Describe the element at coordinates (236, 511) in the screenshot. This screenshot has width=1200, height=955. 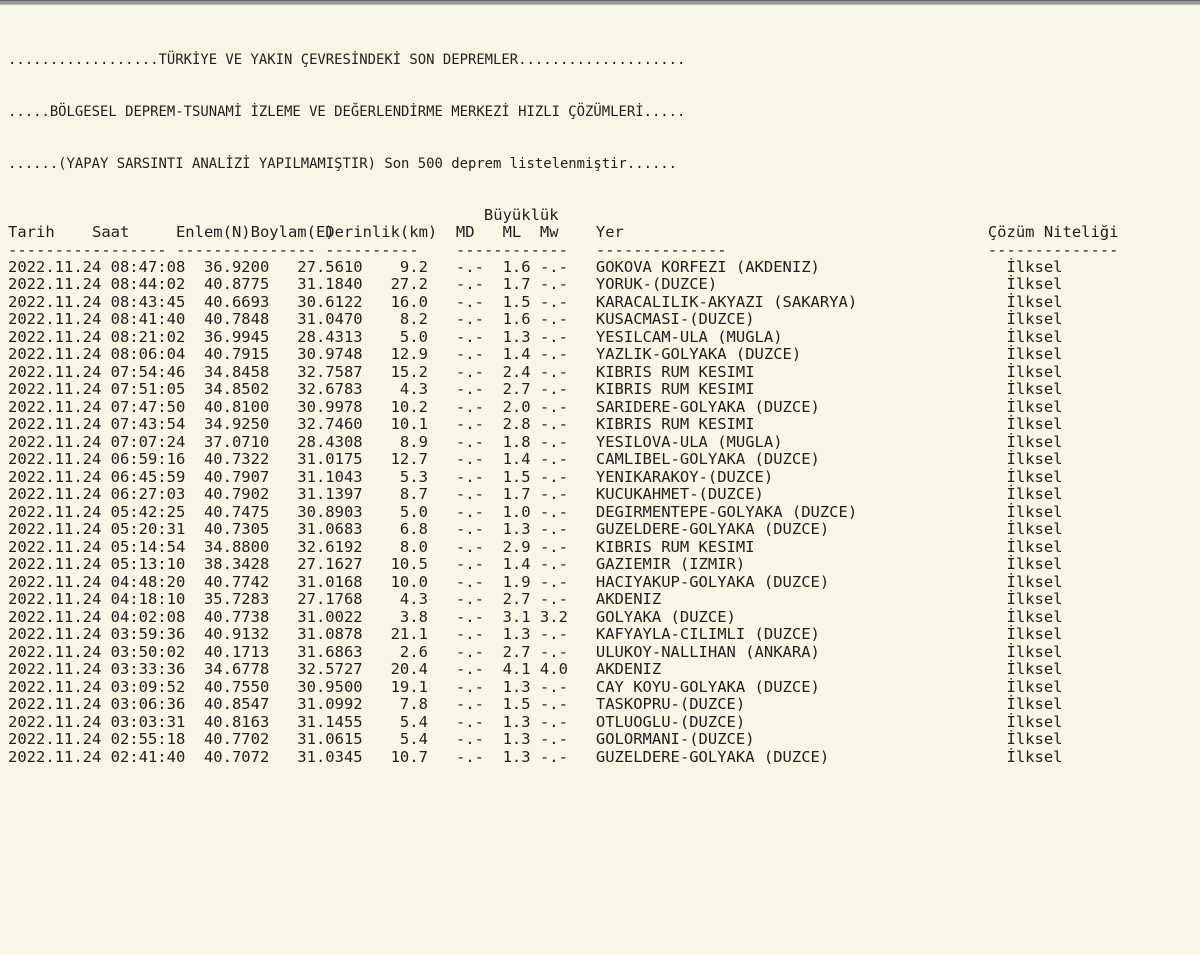
I see `cell-latitude: 40.7475` at that location.